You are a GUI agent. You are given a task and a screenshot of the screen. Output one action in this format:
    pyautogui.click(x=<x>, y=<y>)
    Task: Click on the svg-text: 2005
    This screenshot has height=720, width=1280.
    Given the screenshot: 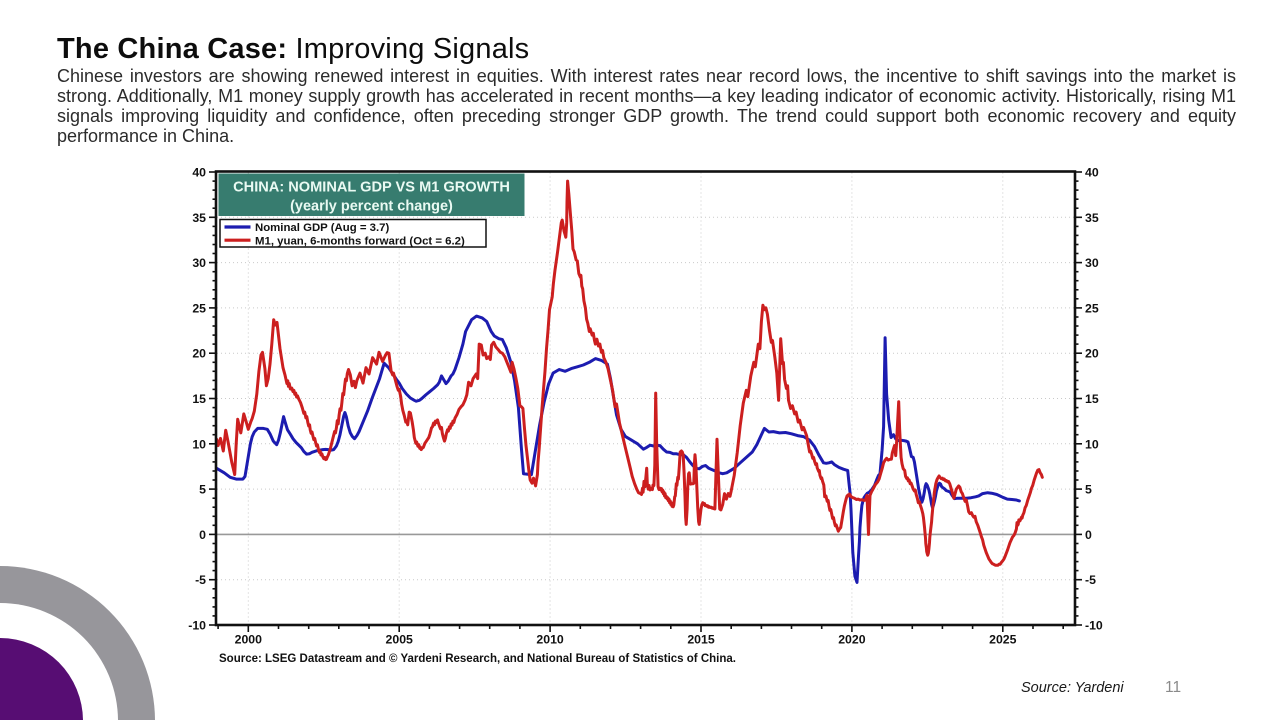 What is the action you would take?
    pyautogui.click(x=400, y=640)
    